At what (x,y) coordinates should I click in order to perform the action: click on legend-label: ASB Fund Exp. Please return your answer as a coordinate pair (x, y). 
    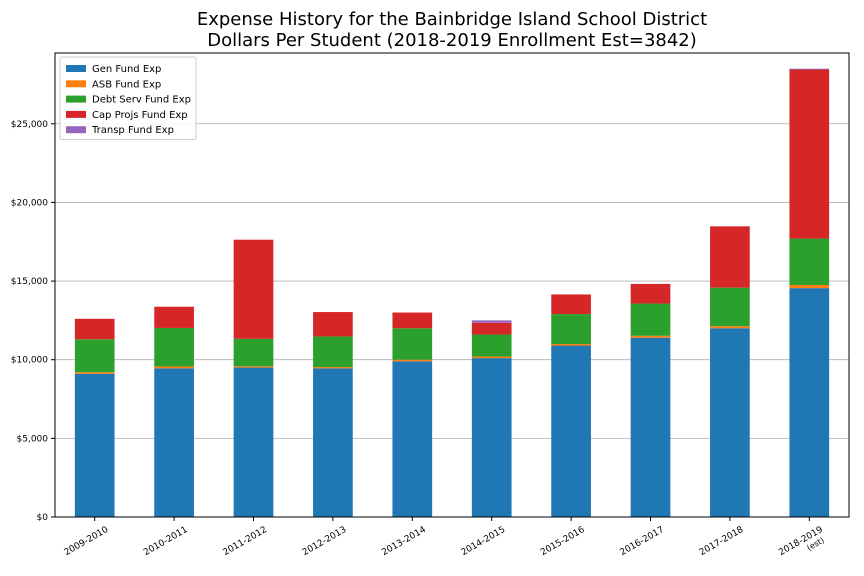
    Looking at the image, I should click on (126, 84).